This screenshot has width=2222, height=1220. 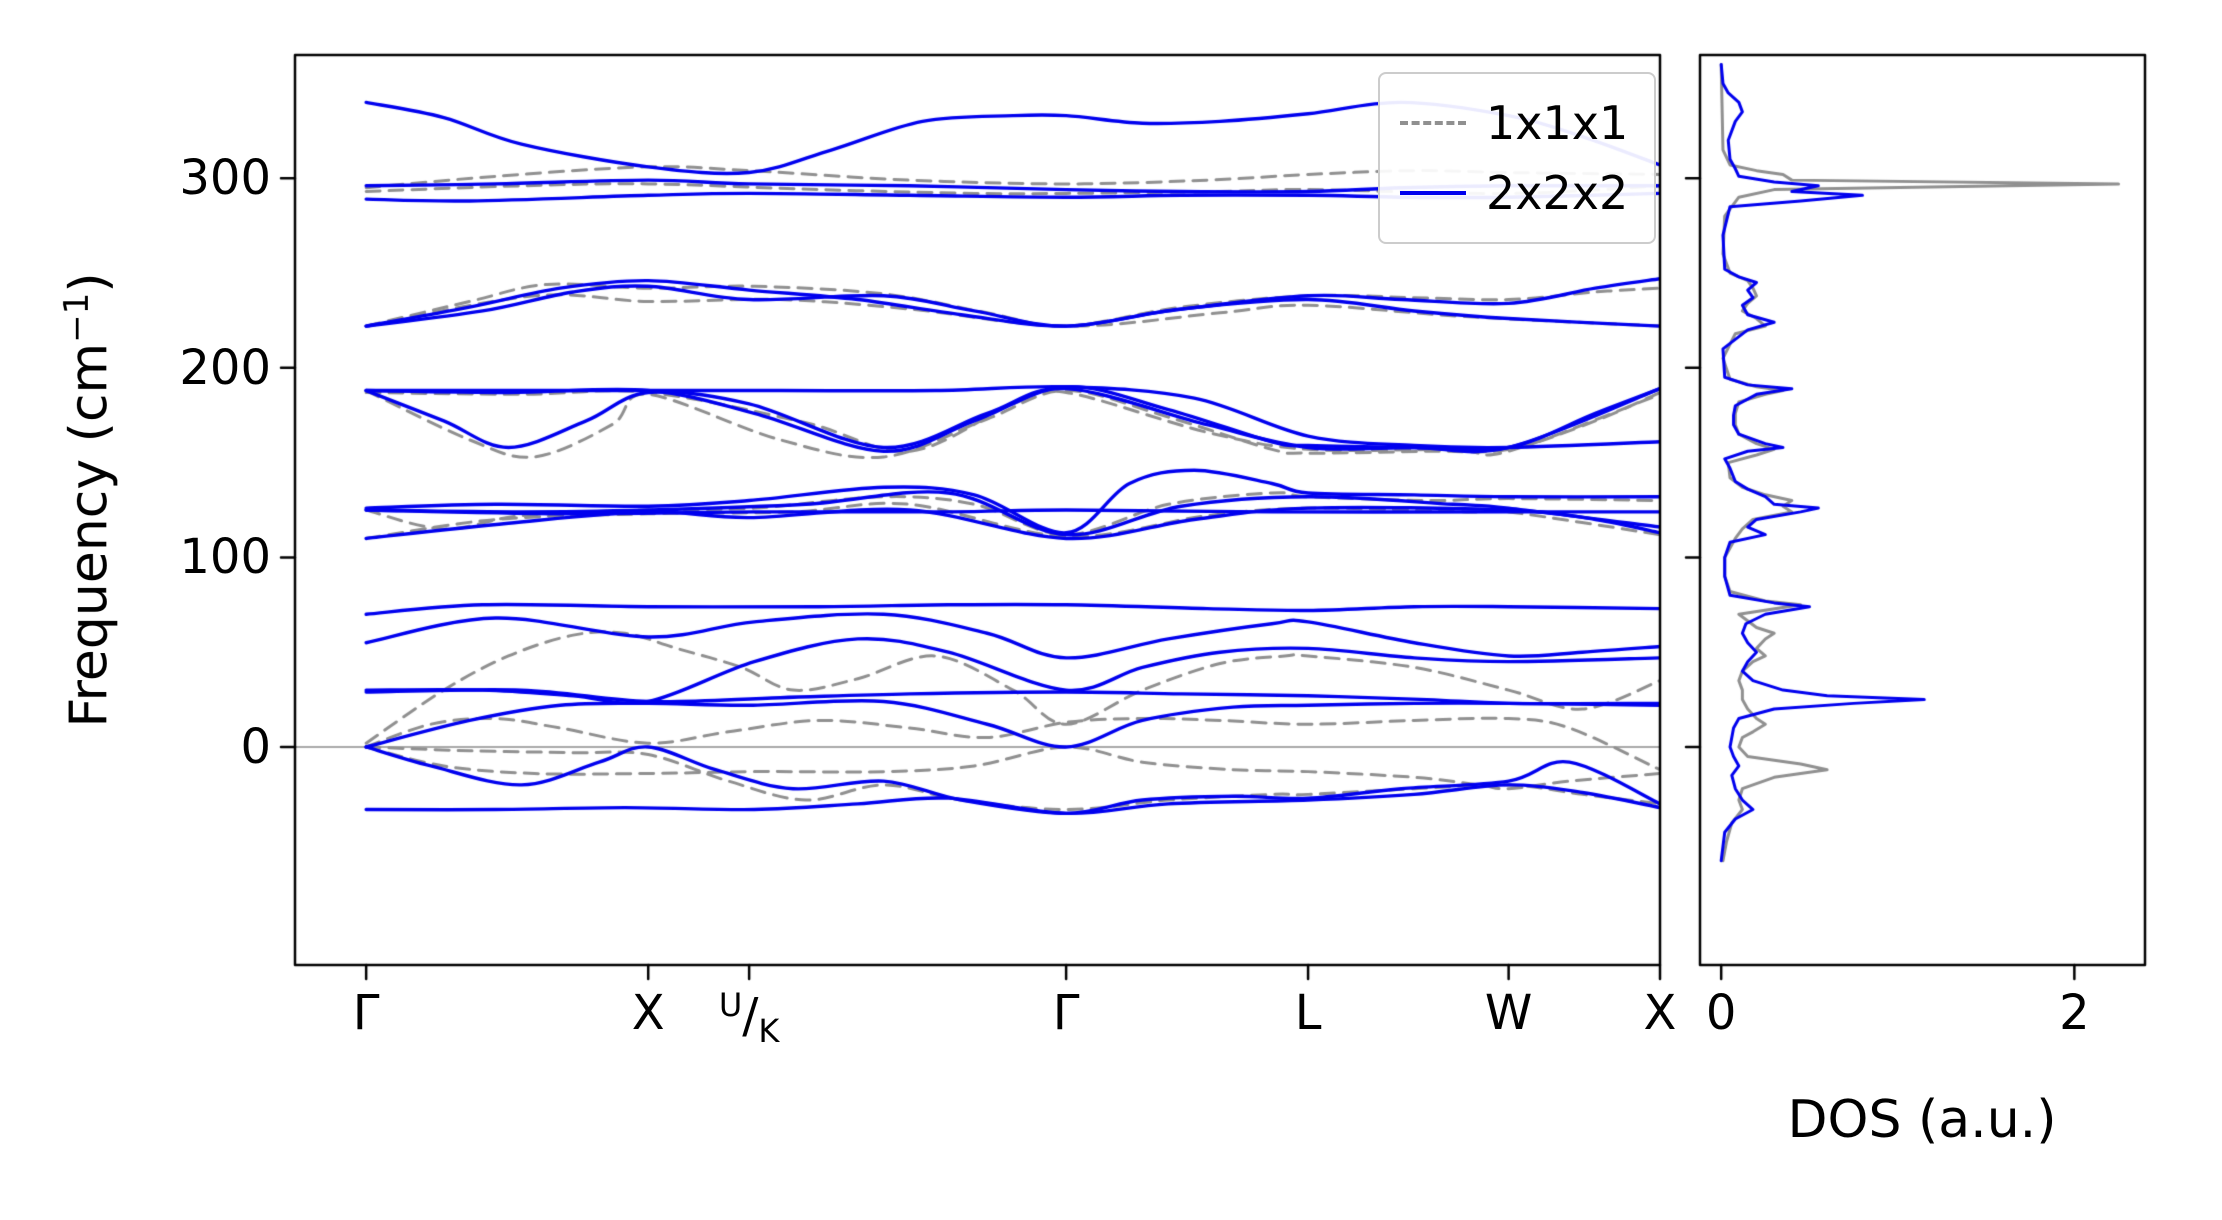 What do you see at coordinates (1433, 123) in the screenshot?
I see `dashed-line-sample` at bounding box center [1433, 123].